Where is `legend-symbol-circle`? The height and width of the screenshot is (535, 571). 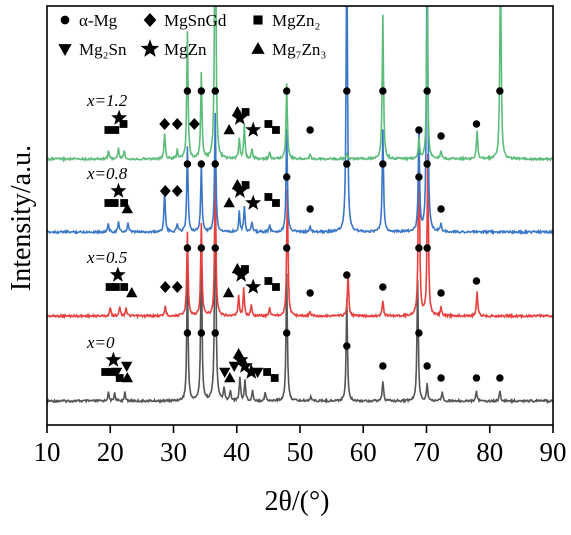
legend-symbol-circle is located at coordinates (65, 20).